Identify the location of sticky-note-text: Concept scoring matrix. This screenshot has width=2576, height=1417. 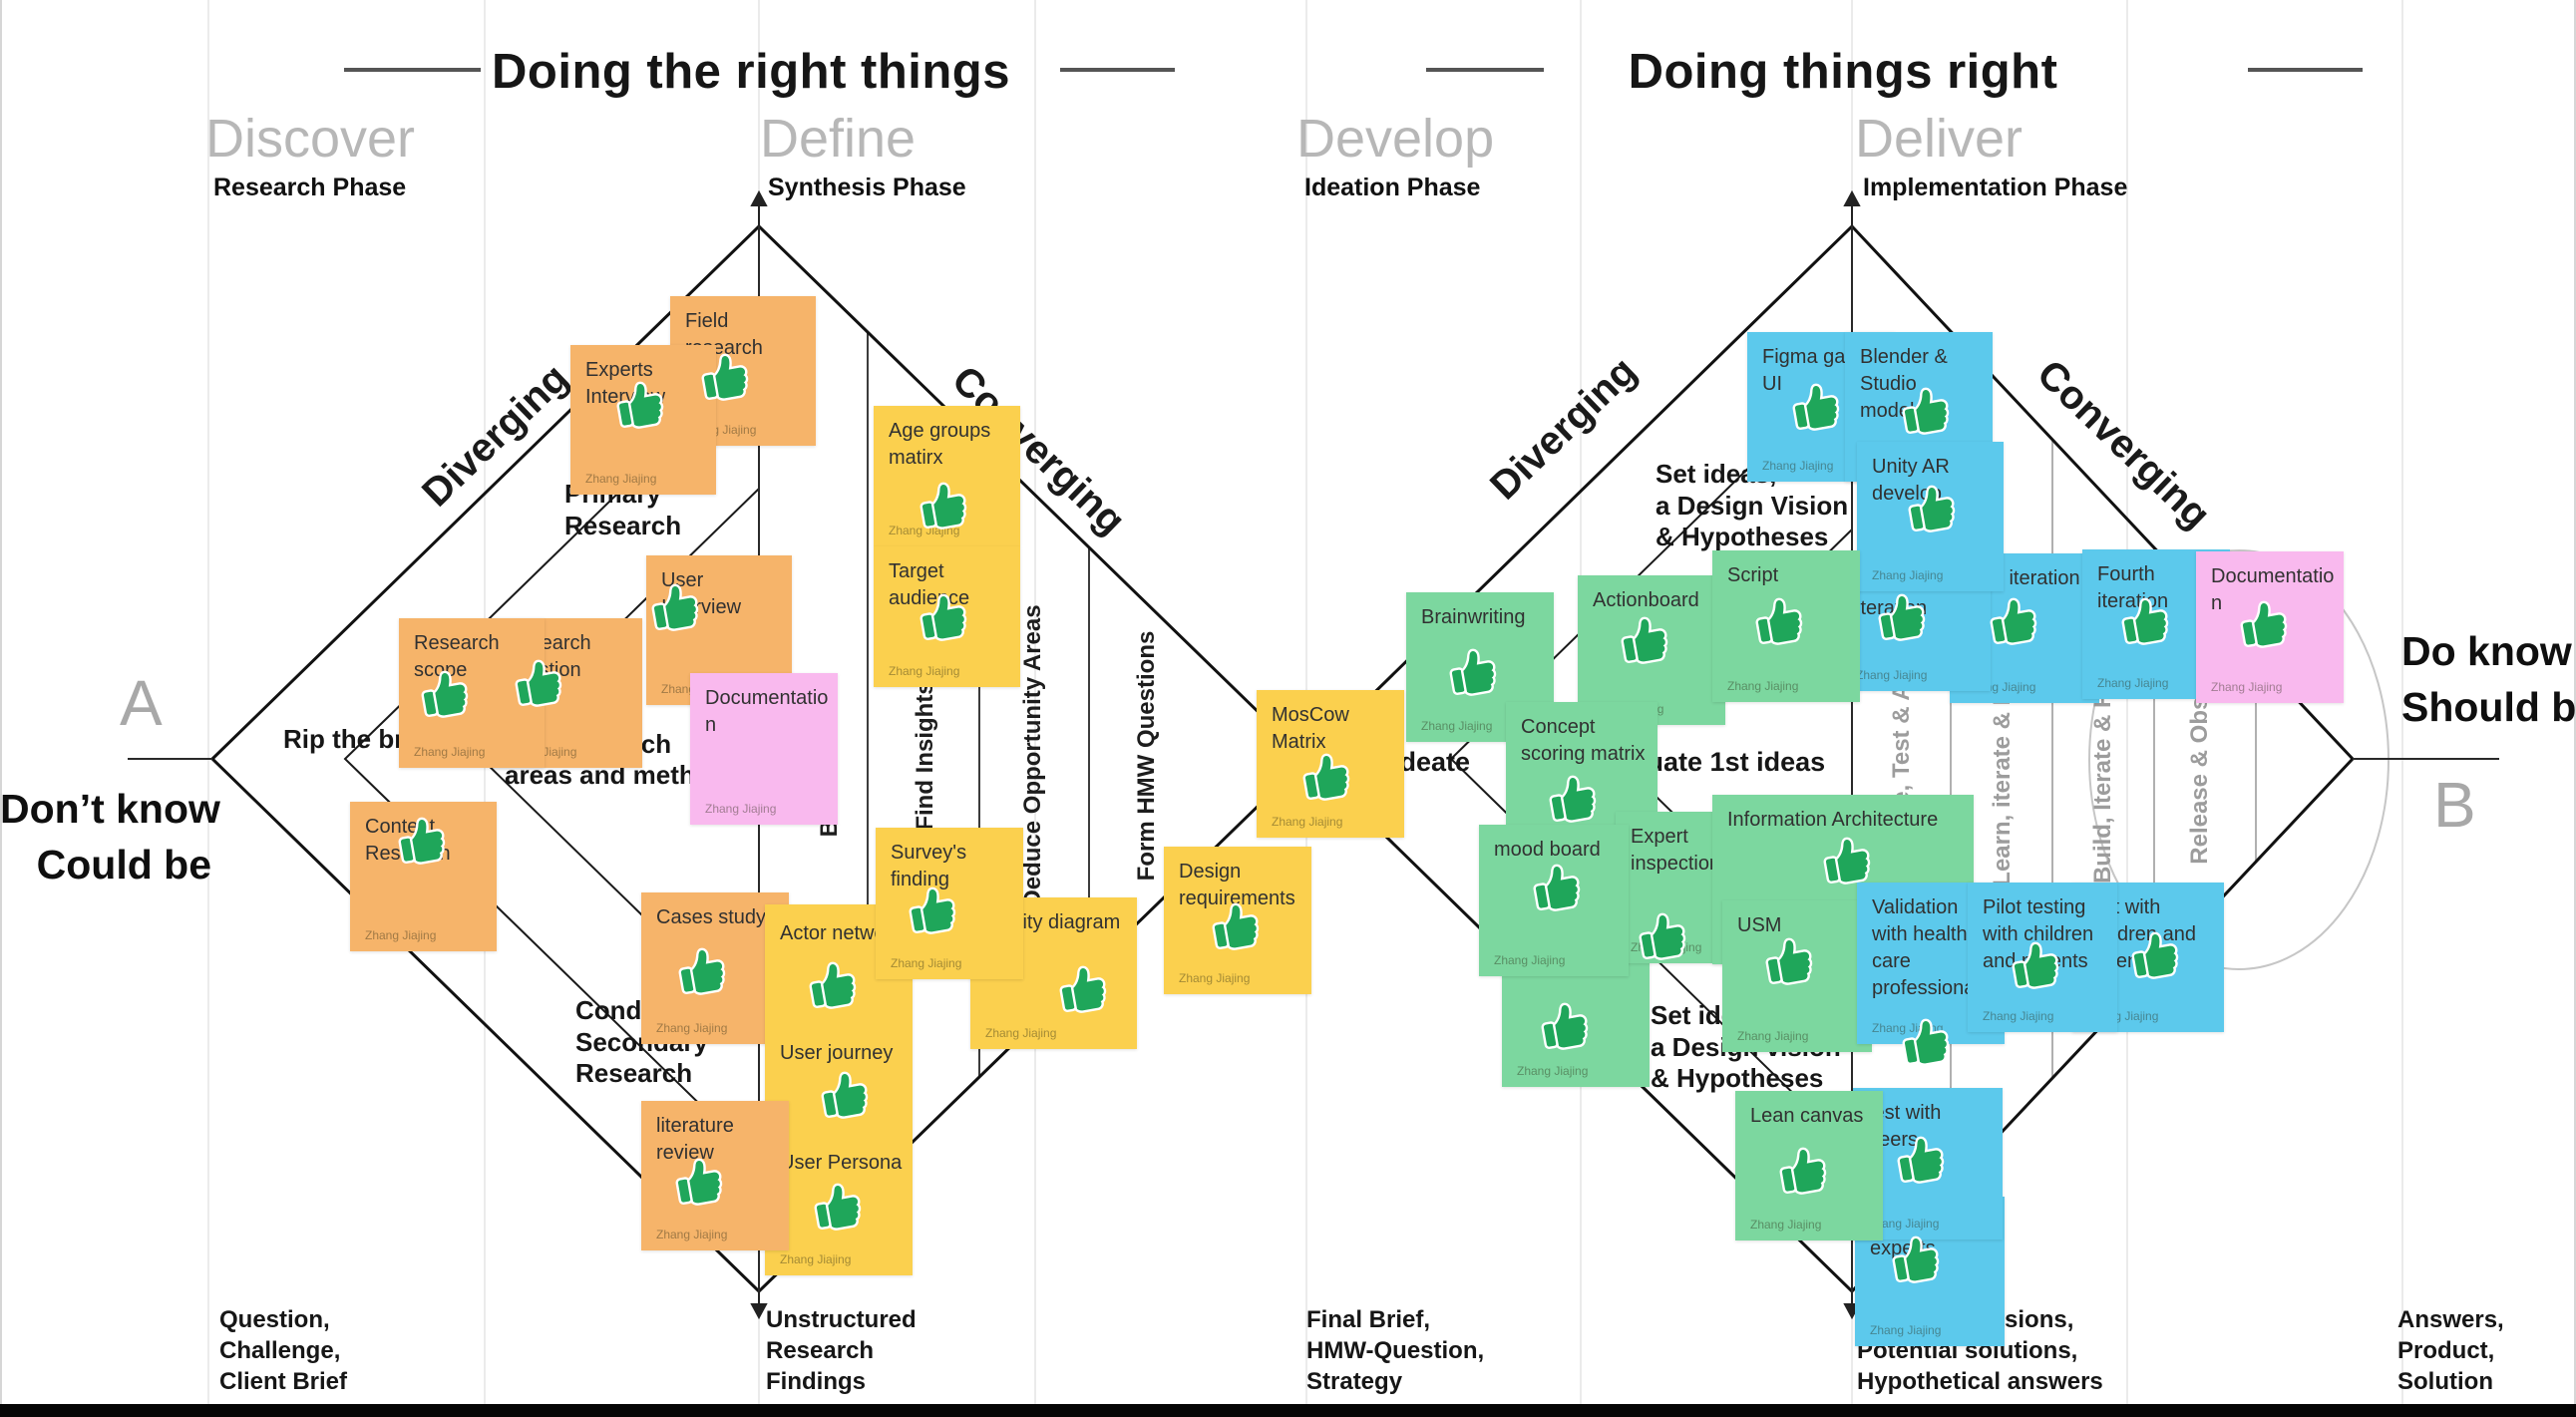
(1584, 741).